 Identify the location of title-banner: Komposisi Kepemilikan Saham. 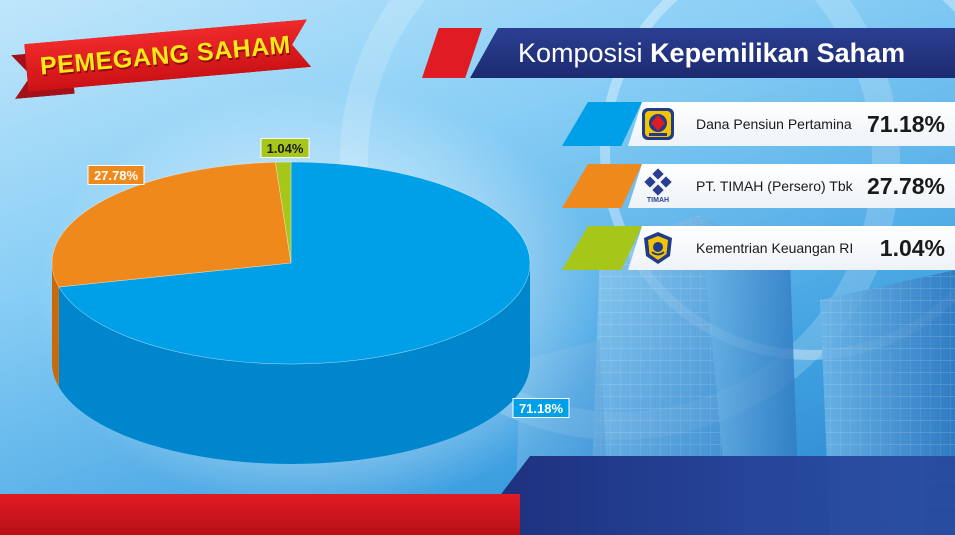
(712, 53).